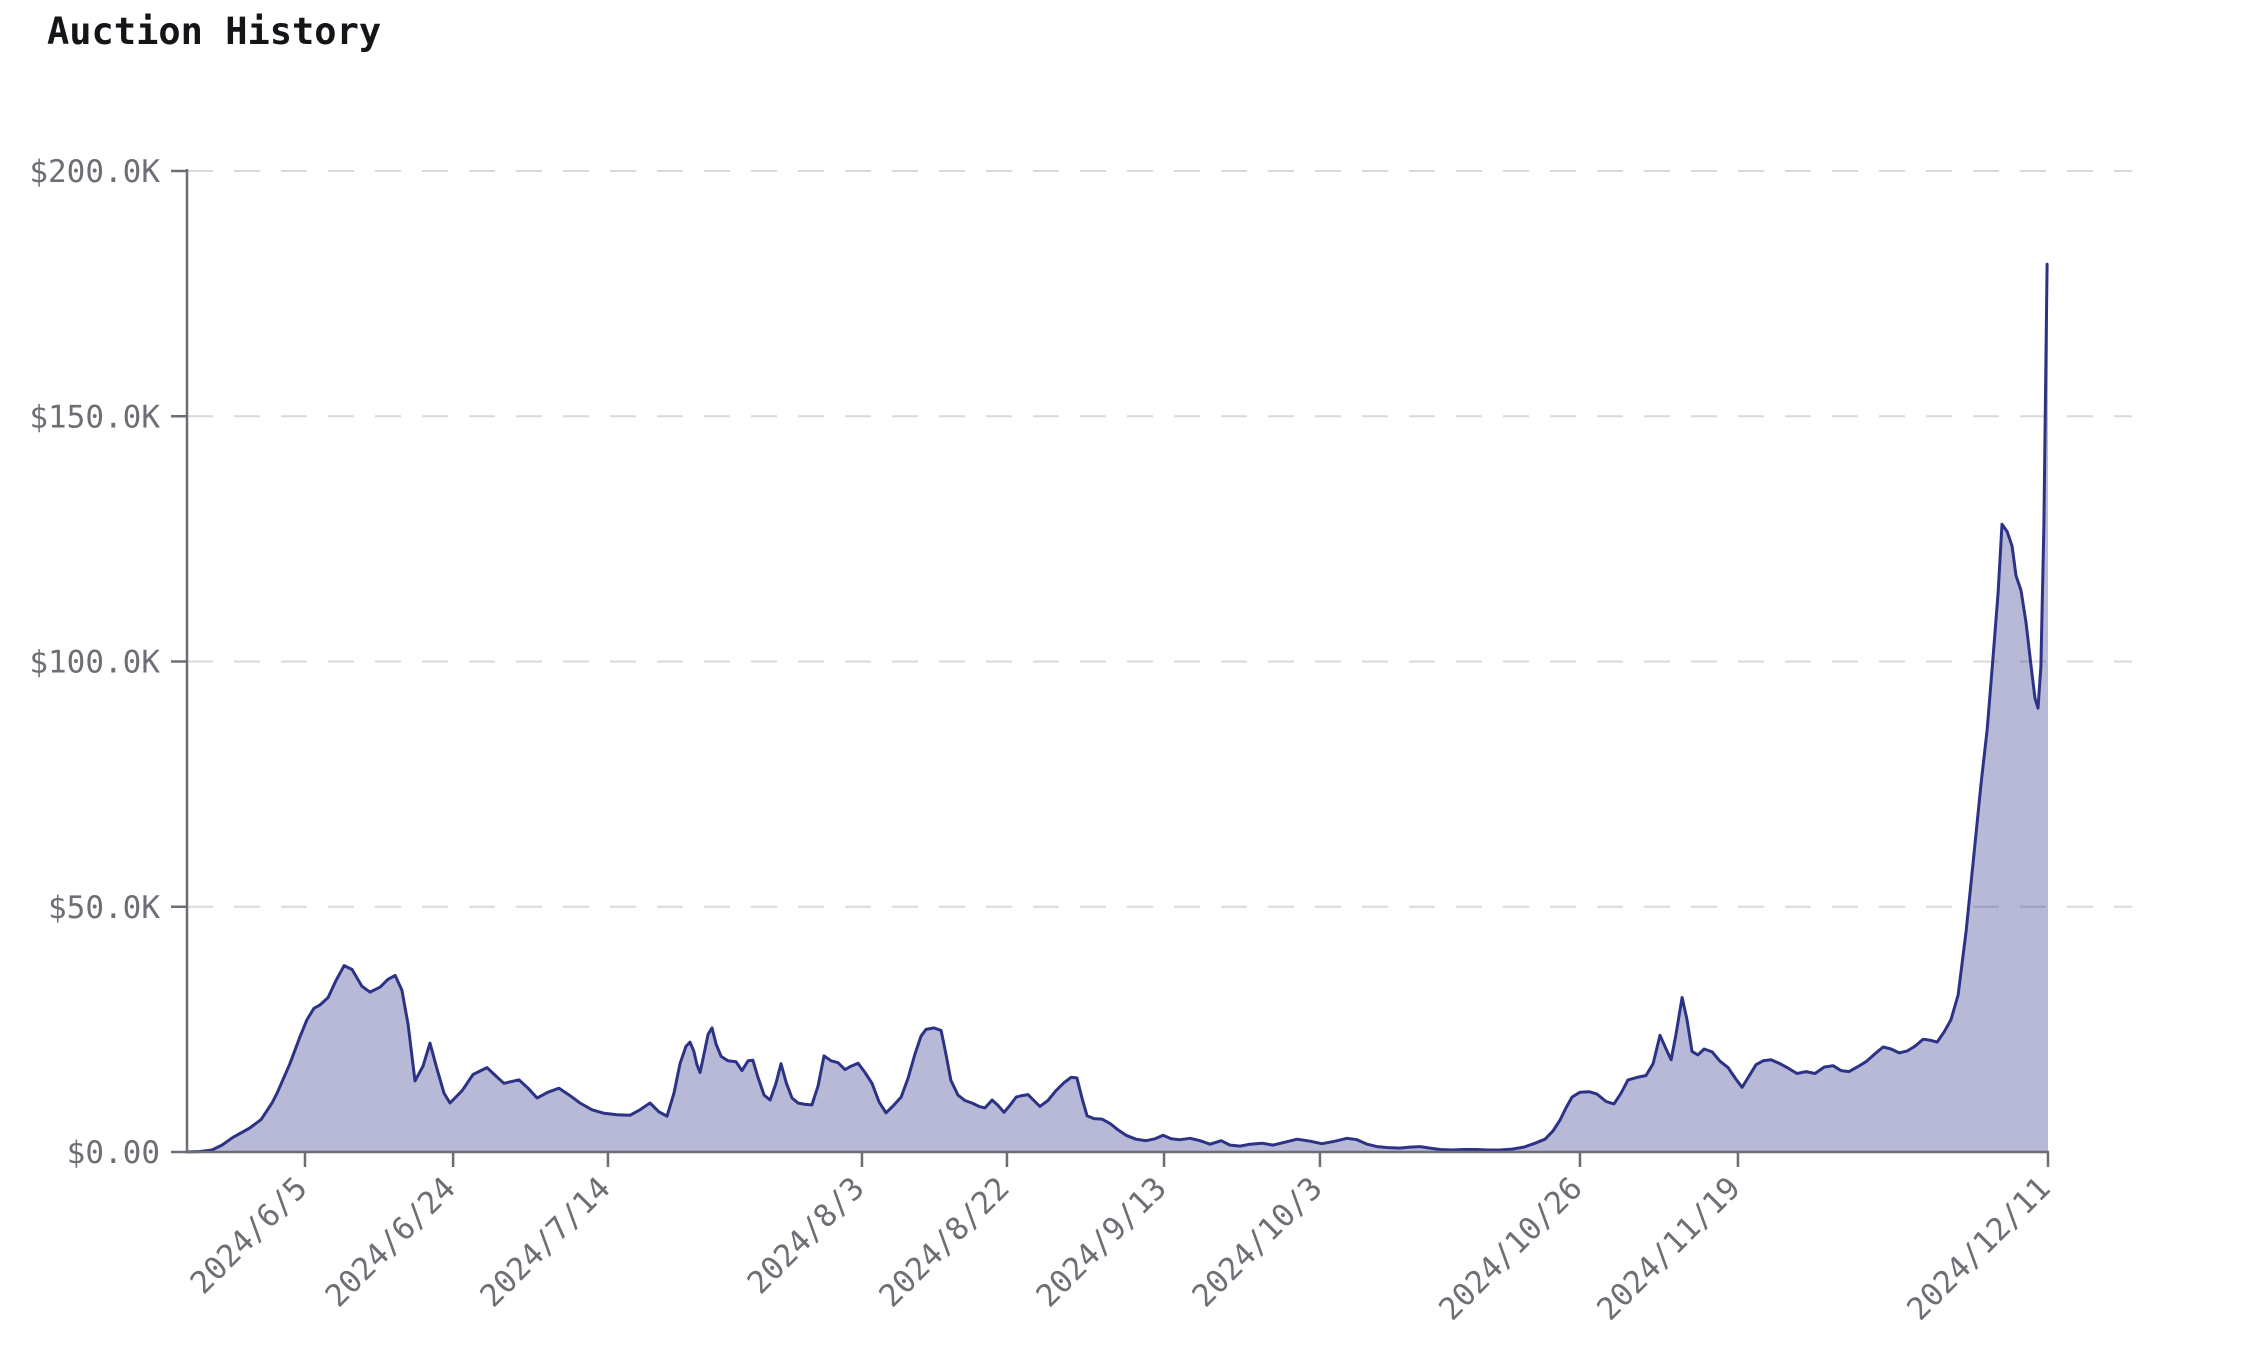  Describe the element at coordinates (249, 1235) in the screenshot. I see `x-tick-label: 2024/6/5` at that location.